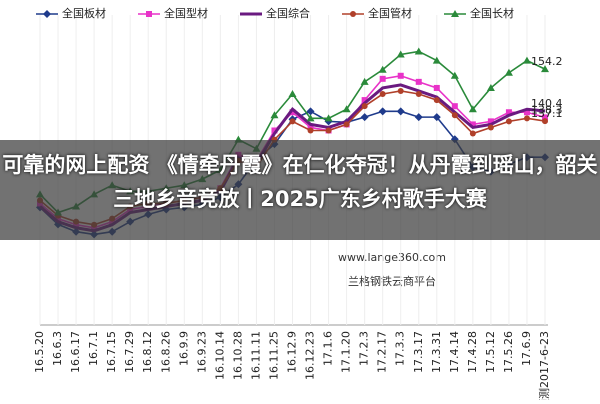 This screenshot has height=404, width=600. Describe the element at coordinates (382, 352) in the screenshot. I see `x-tick-label: 17.2.17` at that location.